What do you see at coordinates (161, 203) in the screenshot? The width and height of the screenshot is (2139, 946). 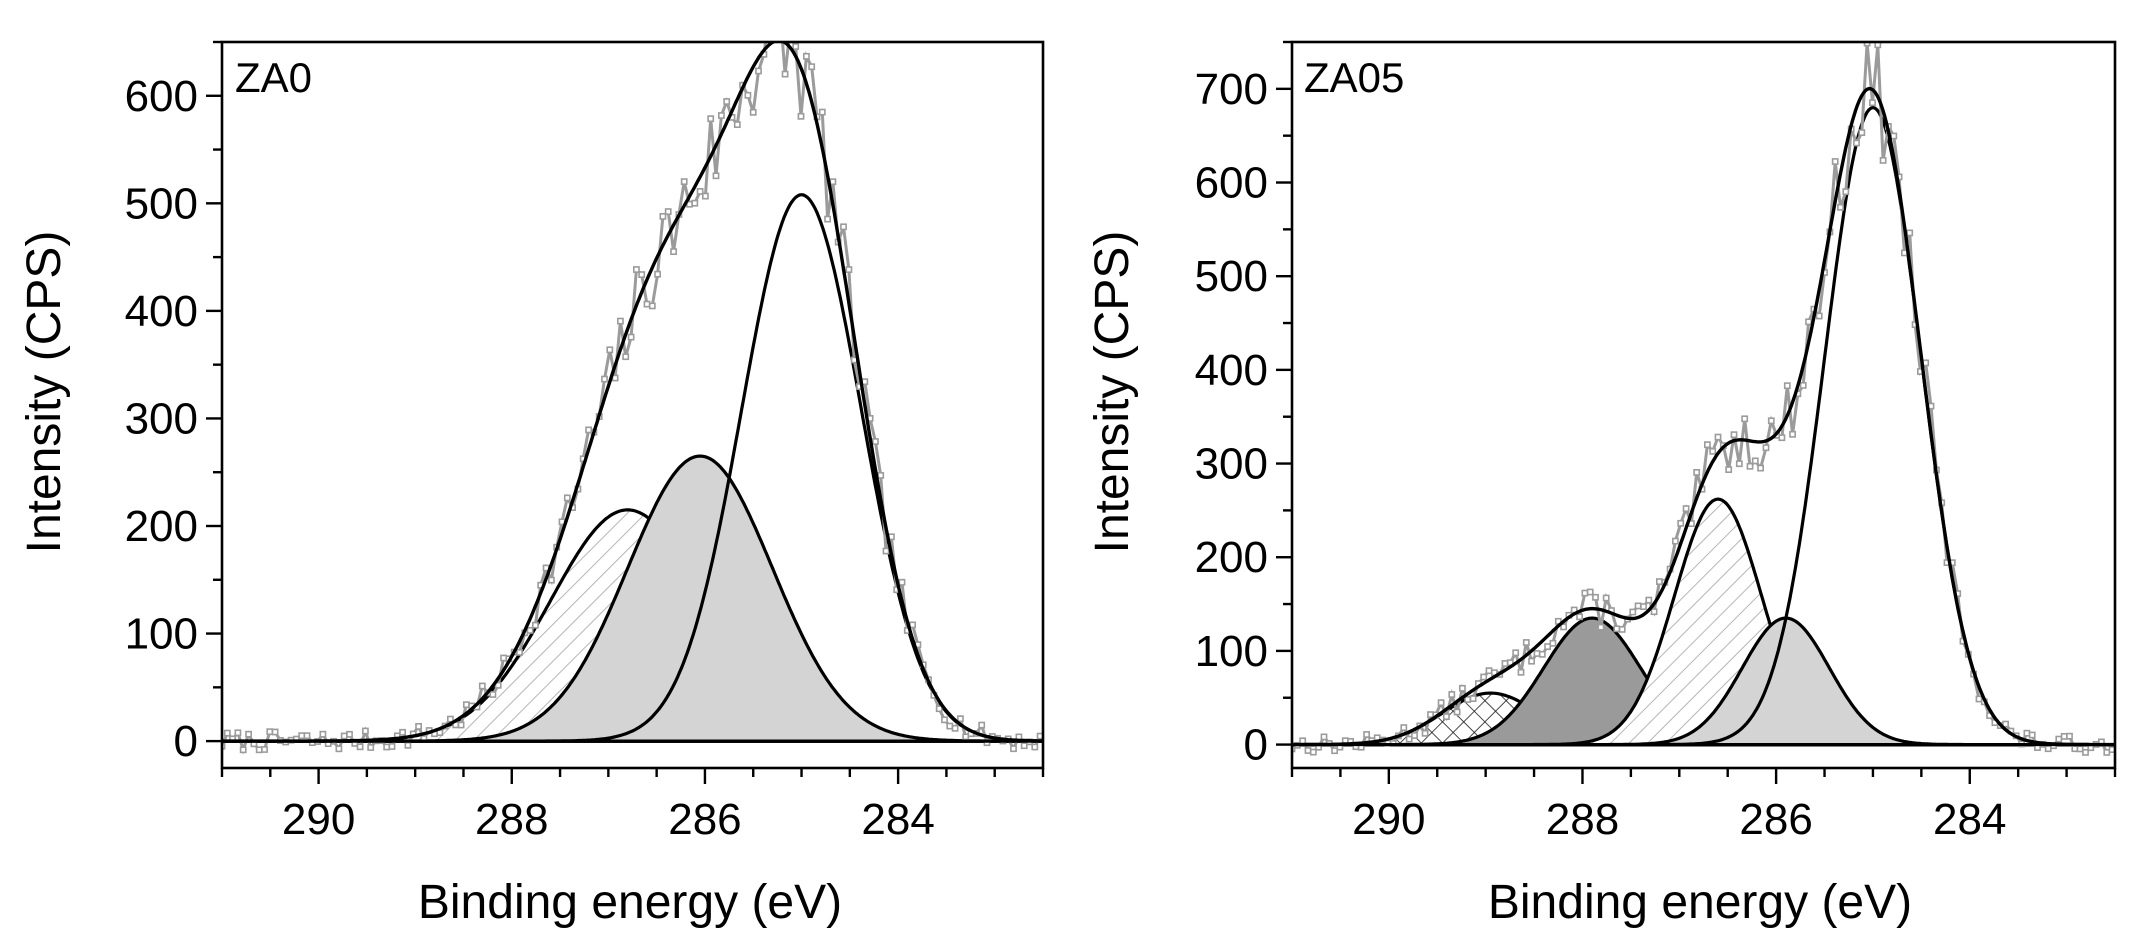 I see `y-tick-label: 500` at bounding box center [161, 203].